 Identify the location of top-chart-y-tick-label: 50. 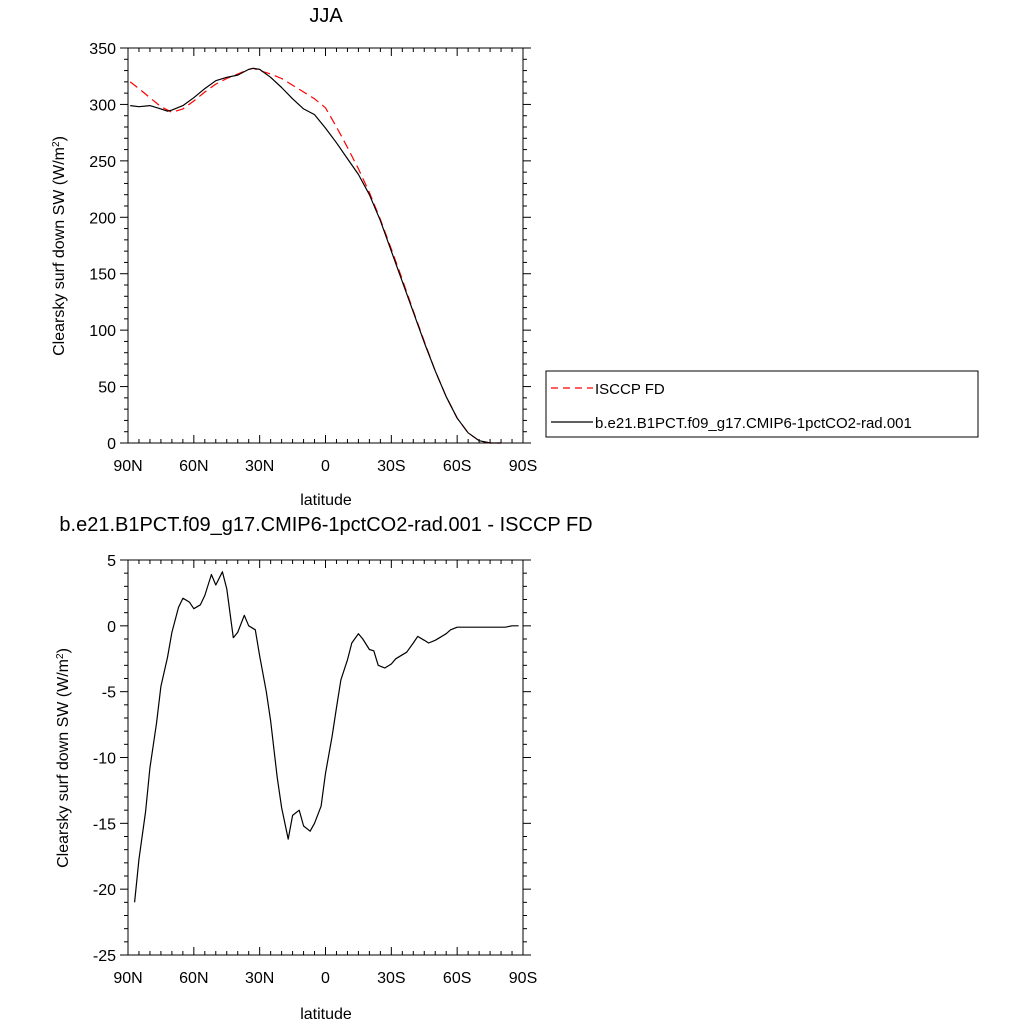
(107, 388).